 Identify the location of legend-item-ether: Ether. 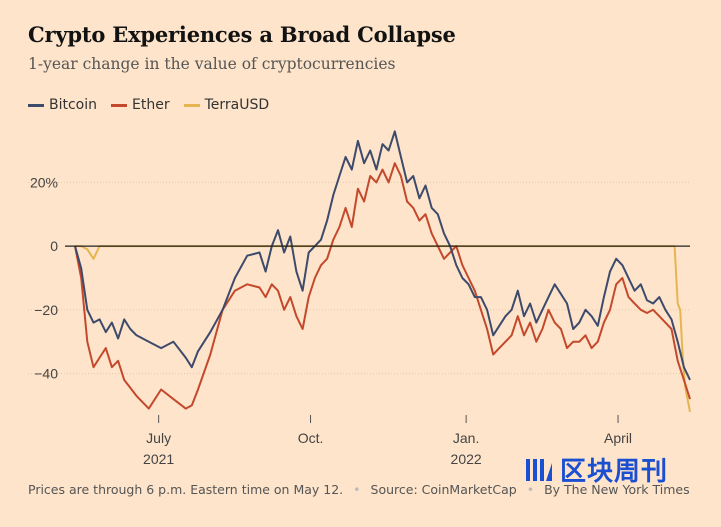
(140, 105).